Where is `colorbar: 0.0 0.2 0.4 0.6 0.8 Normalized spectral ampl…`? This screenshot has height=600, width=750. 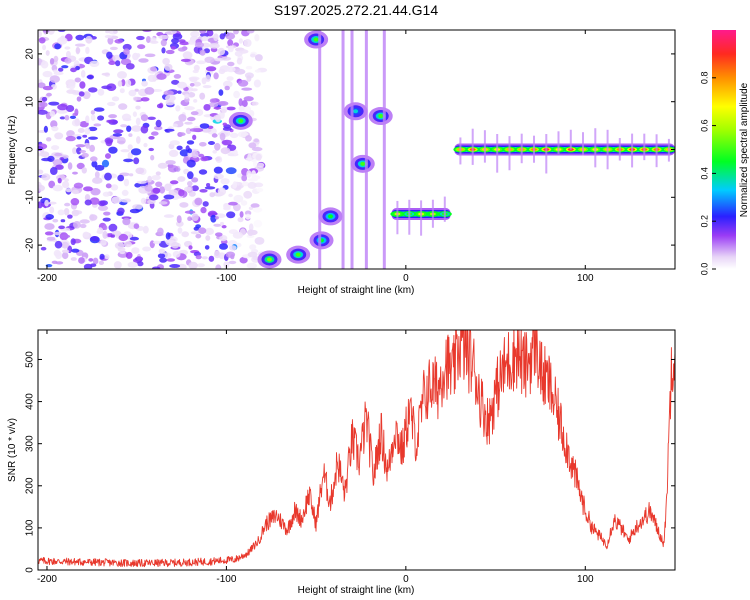
colorbar: 0.0 0.2 0.4 0.6 0.8 Normalized spectral ampl… is located at coordinates (724, 152).